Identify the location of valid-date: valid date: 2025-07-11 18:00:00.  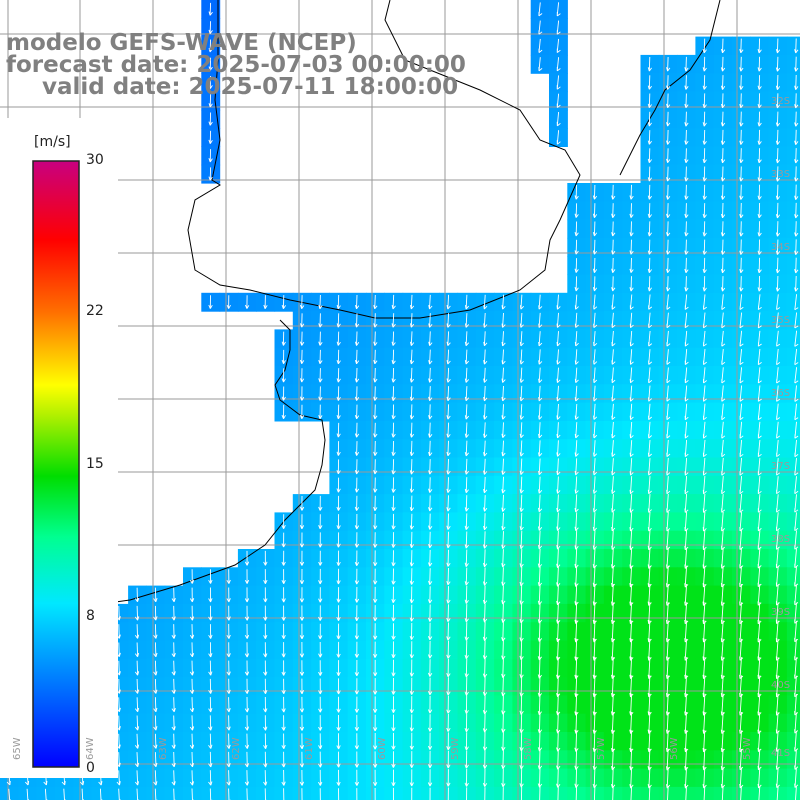
(250, 87).